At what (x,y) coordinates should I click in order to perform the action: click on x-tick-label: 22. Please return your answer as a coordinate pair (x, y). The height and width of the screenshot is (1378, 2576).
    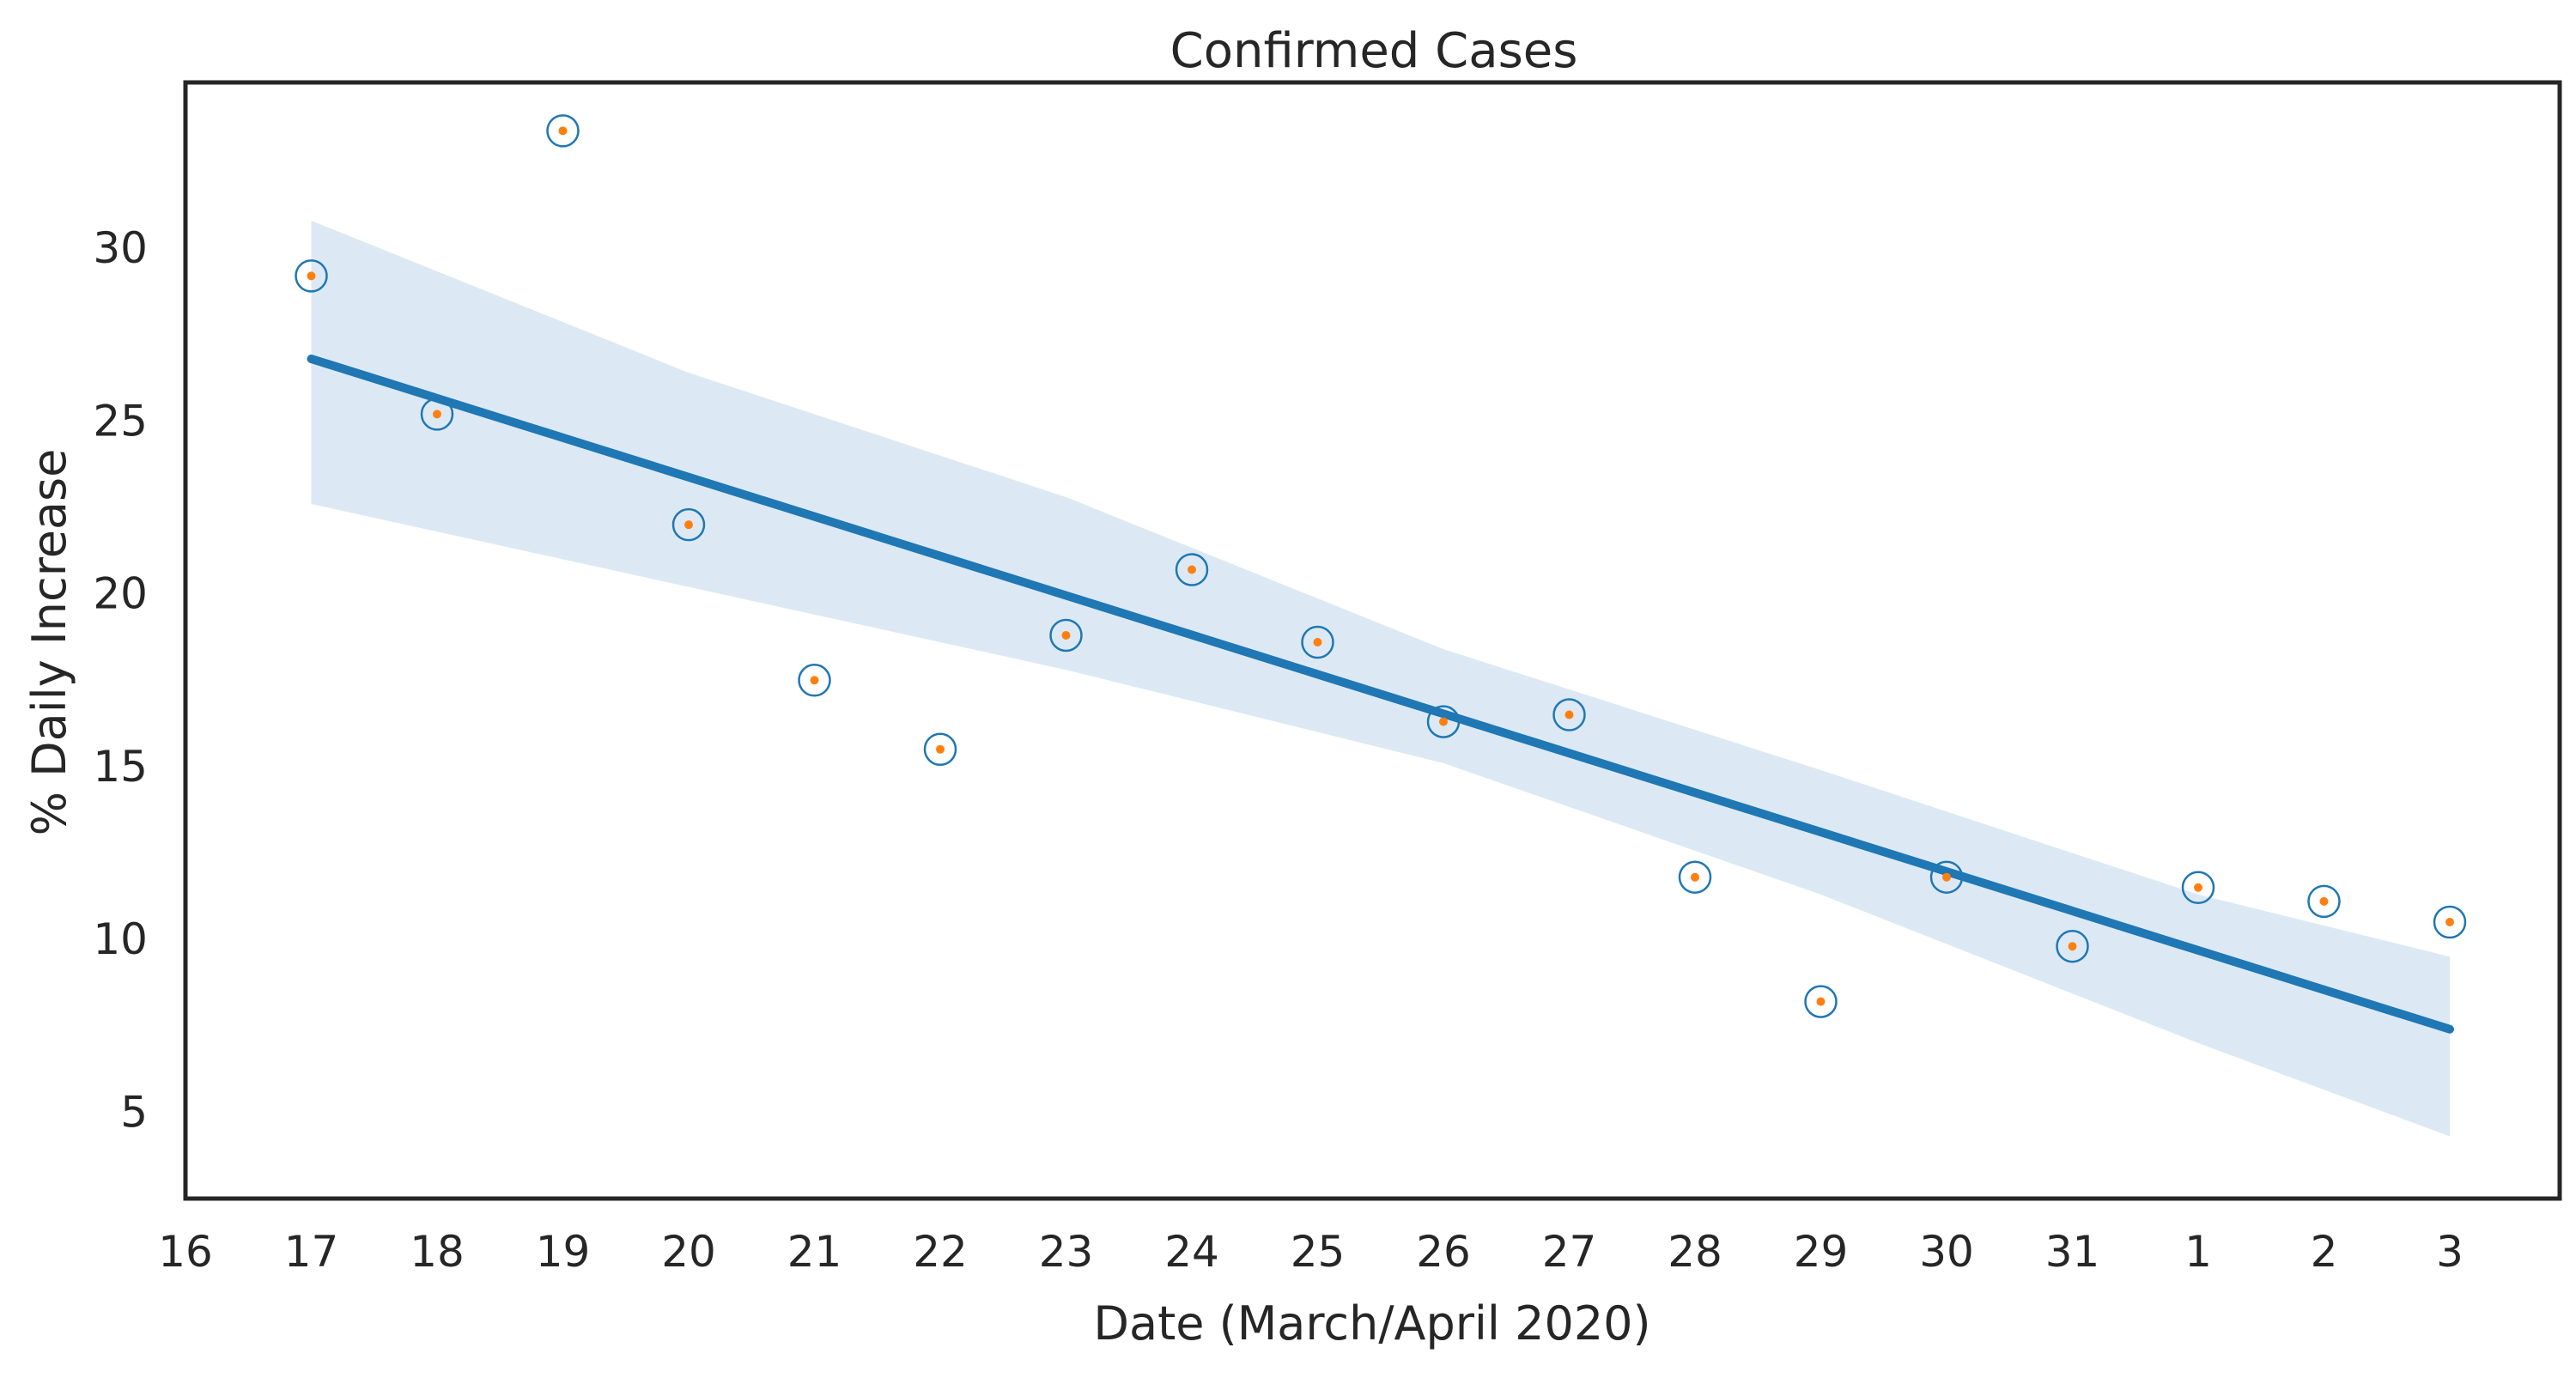
    Looking at the image, I should click on (940, 1252).